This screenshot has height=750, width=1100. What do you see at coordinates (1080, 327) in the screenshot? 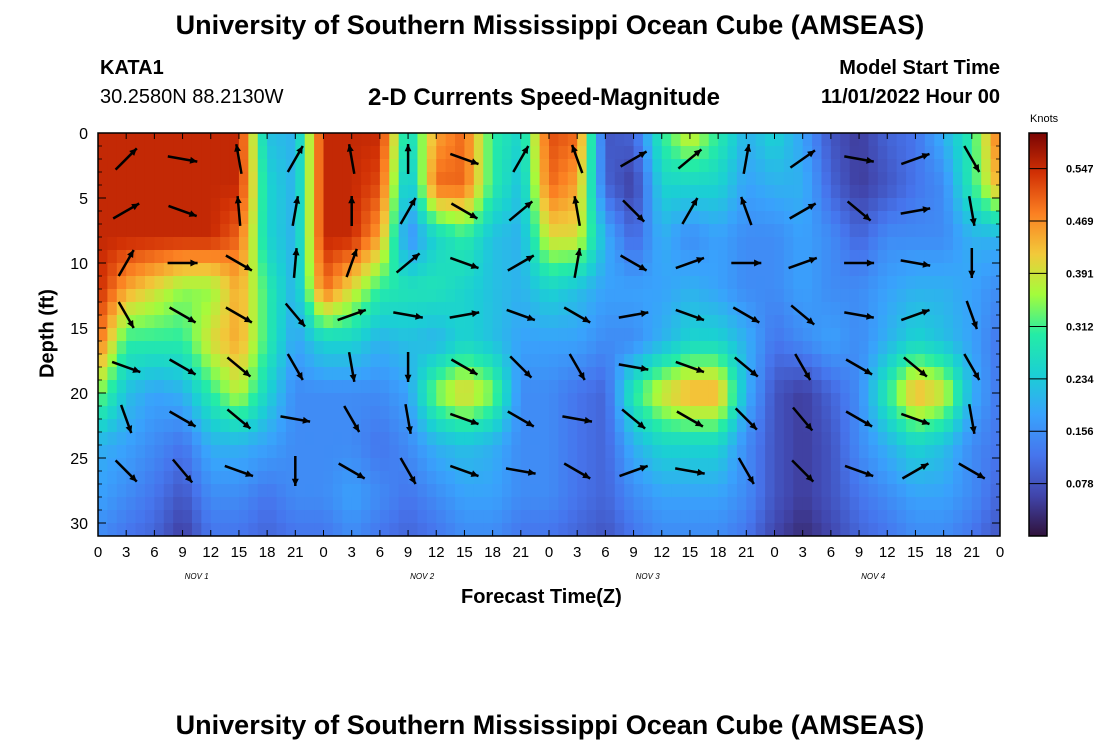
I see `colorbar-tick-label: 0.312` at bounding box center [1080, 327].